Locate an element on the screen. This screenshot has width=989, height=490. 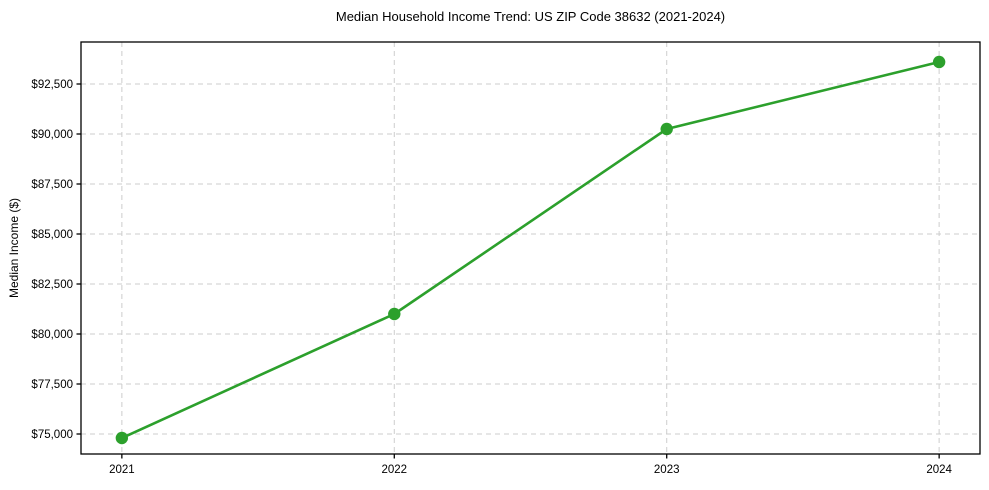
y-tick-label: $75,000 is located at coordinates (52, 435).